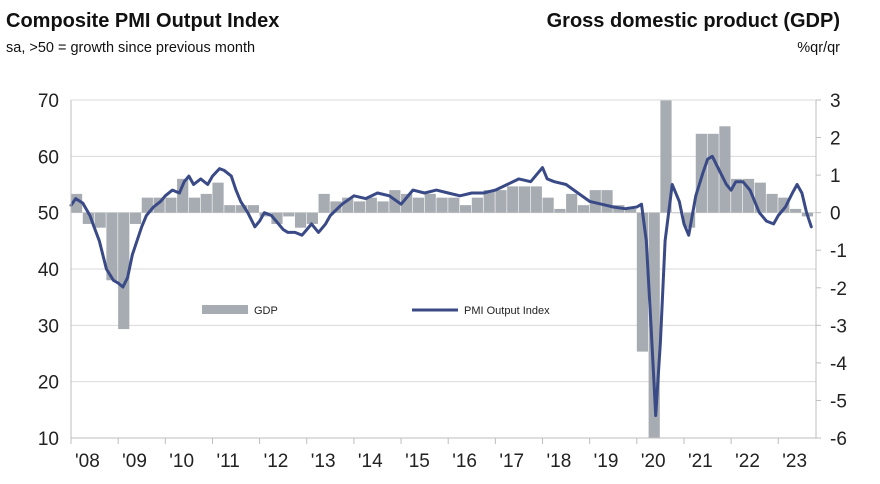 Image resolution: width=880 pixels, height=484 pixels. Describe the element at coordinates (134, 461) in the screenshot. I see `x-tick-label: '09` at that location.